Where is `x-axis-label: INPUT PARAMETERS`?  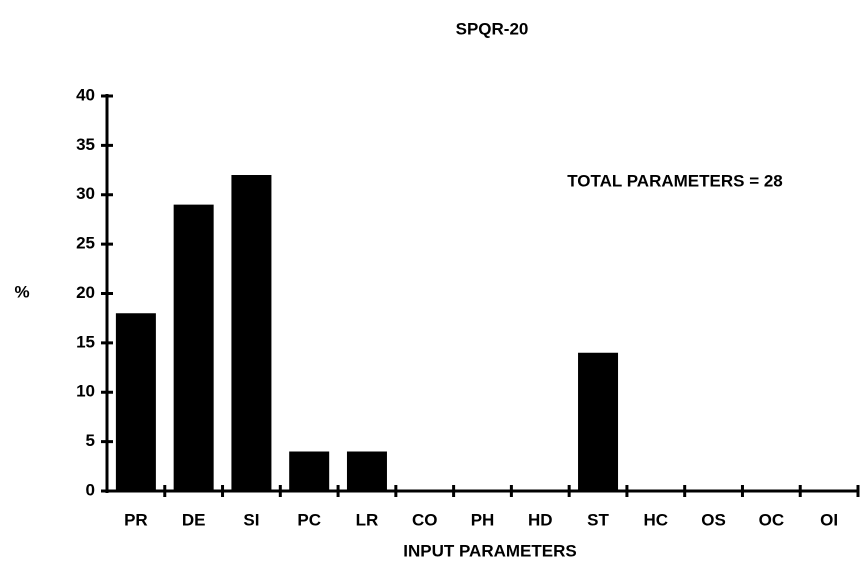
x-axis-label: INPUT PARAMETERS is located at coordinates (489, 550).